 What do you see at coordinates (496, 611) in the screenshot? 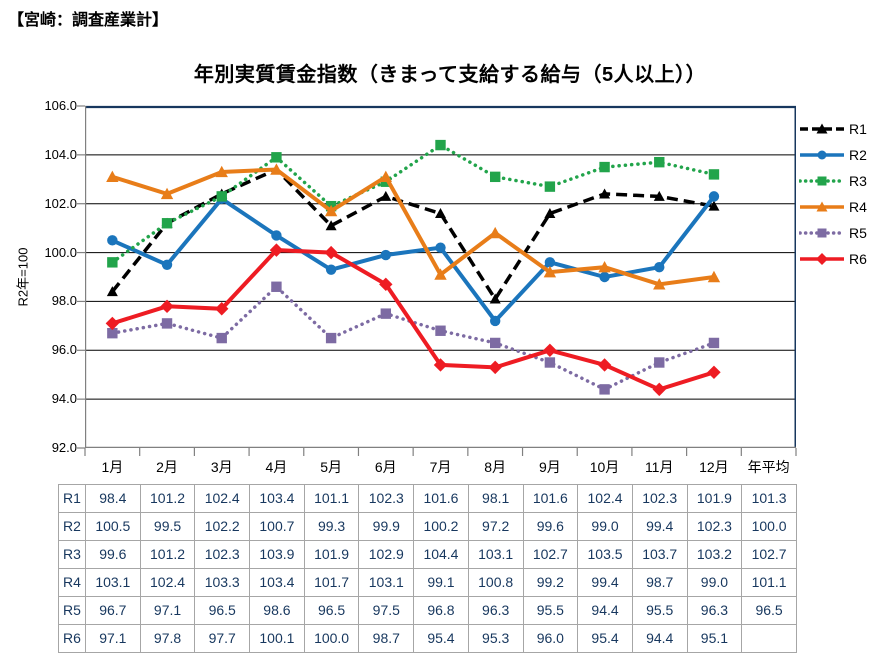
I see `table-cell: 96.3` at bounding box center [496, 611].